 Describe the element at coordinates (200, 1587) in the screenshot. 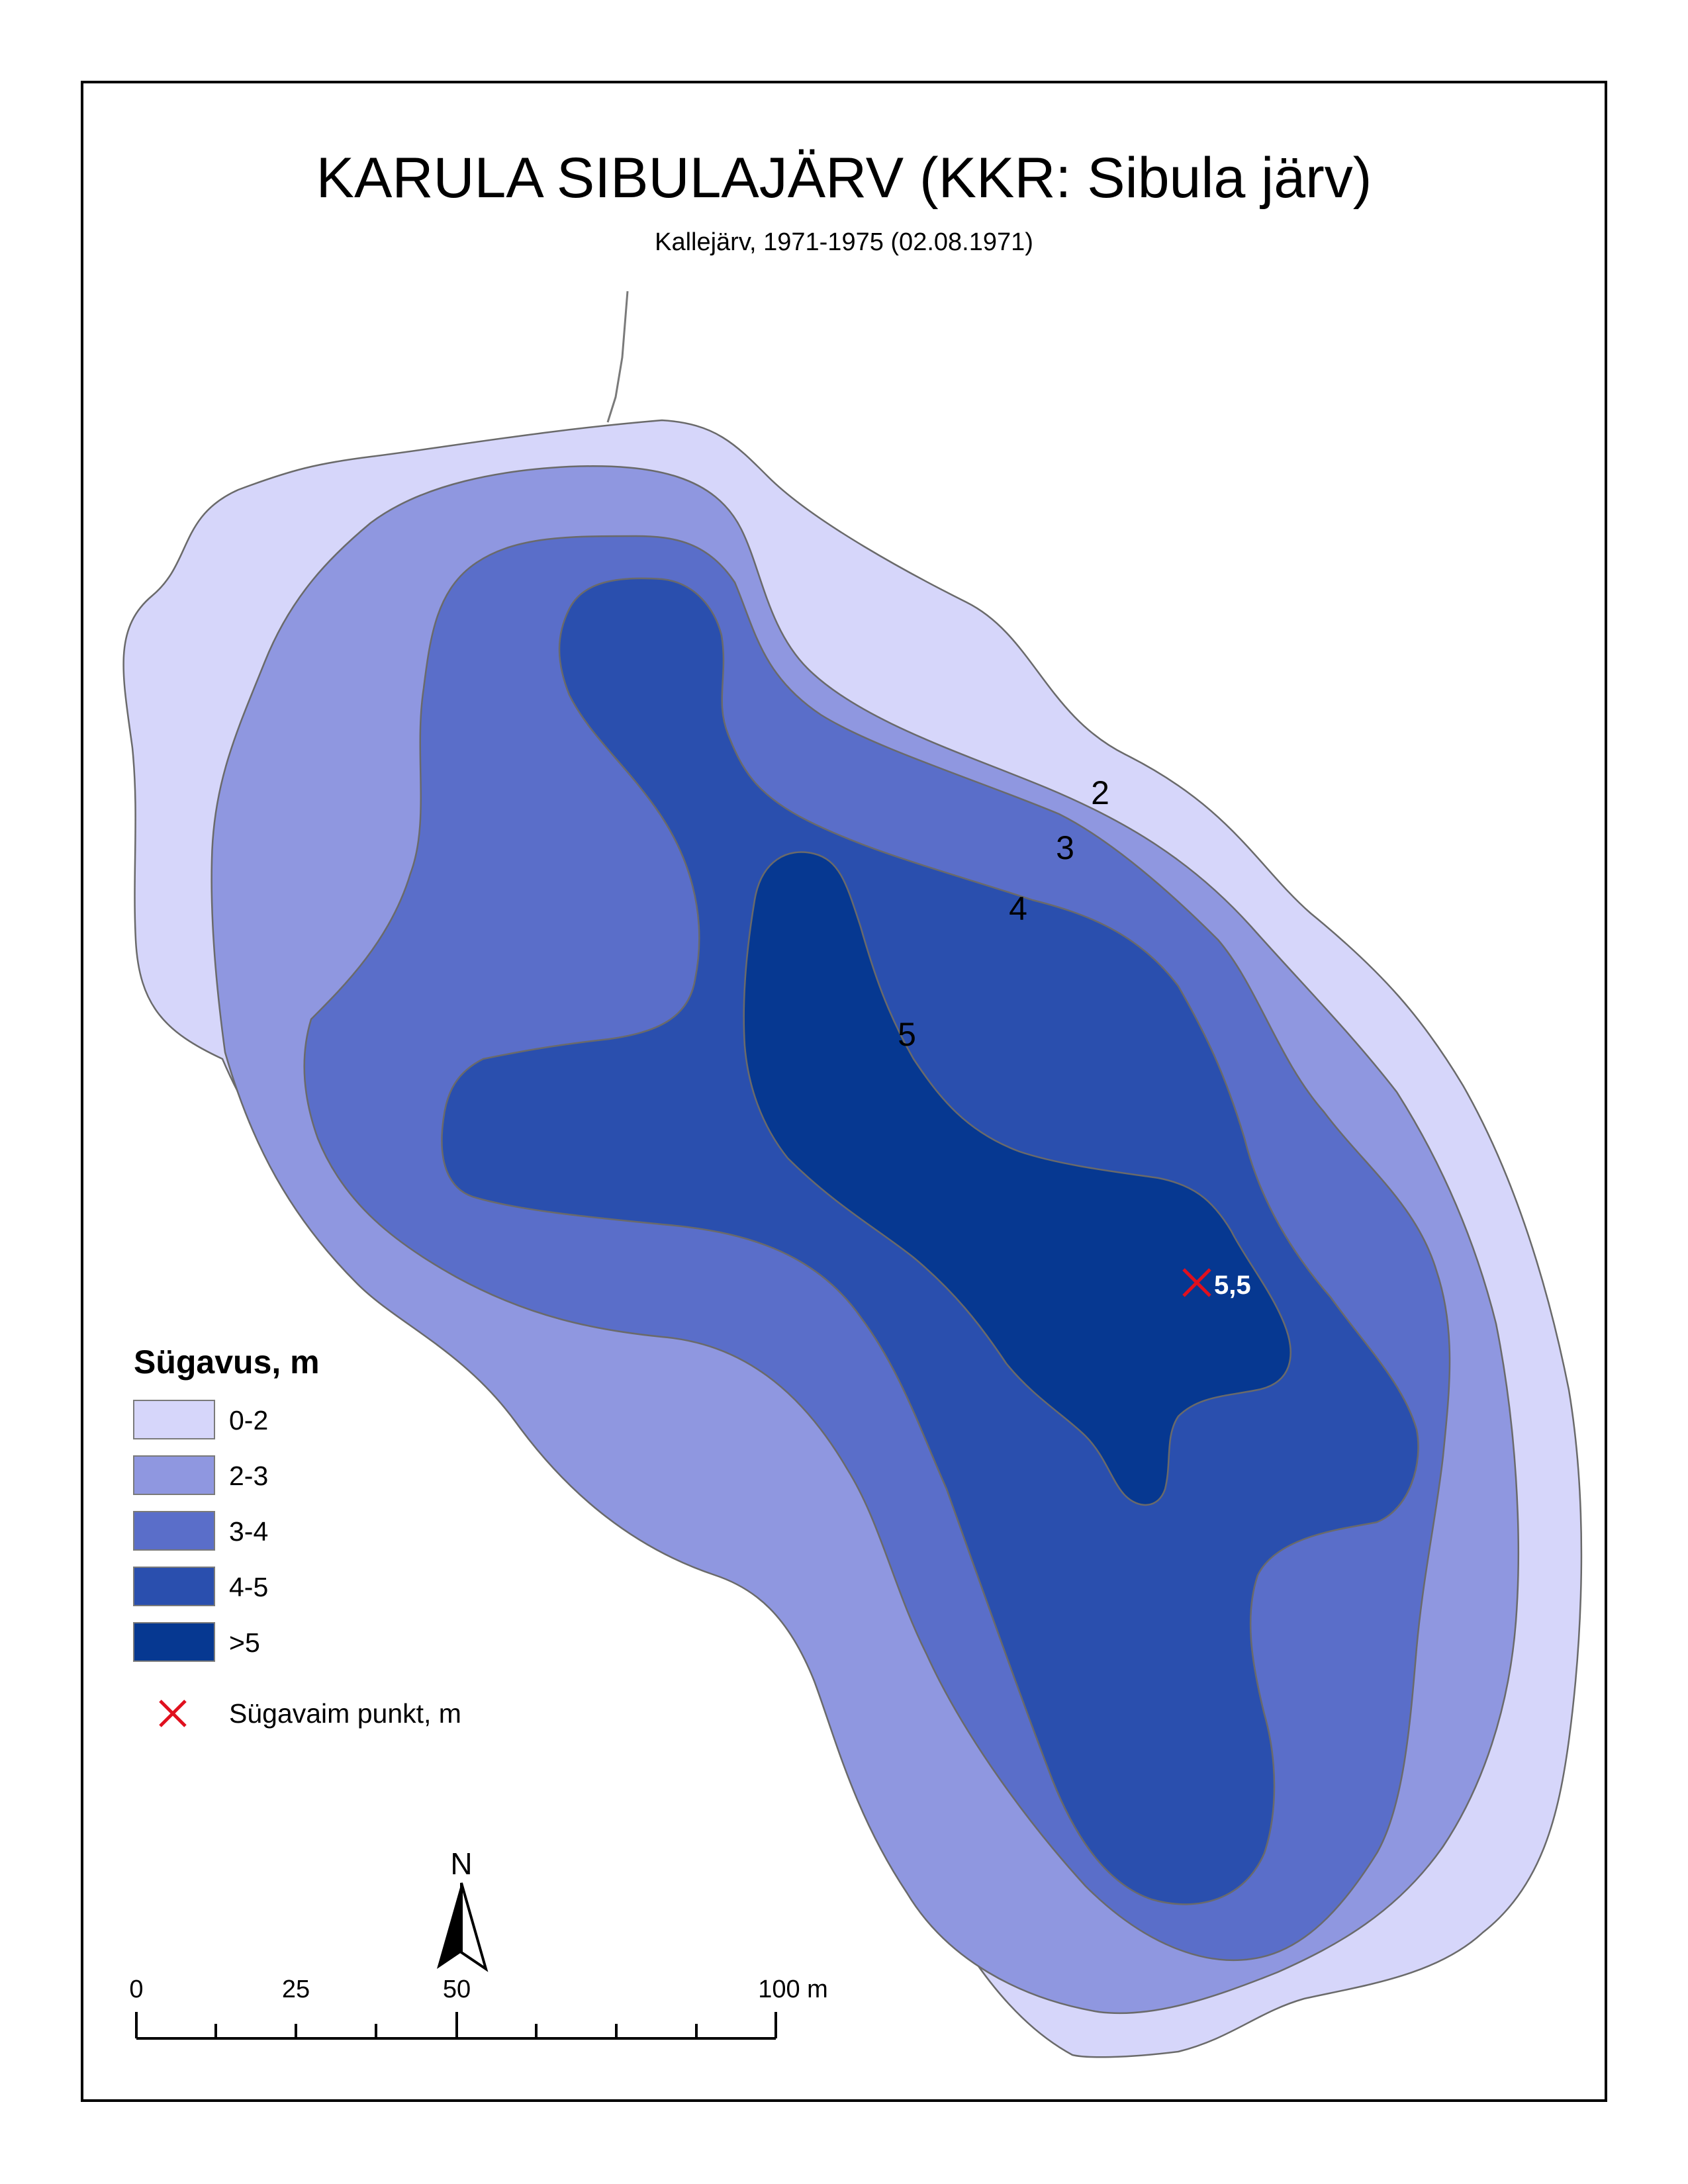

I see `legend-item-4-5: 4-5` at that location.